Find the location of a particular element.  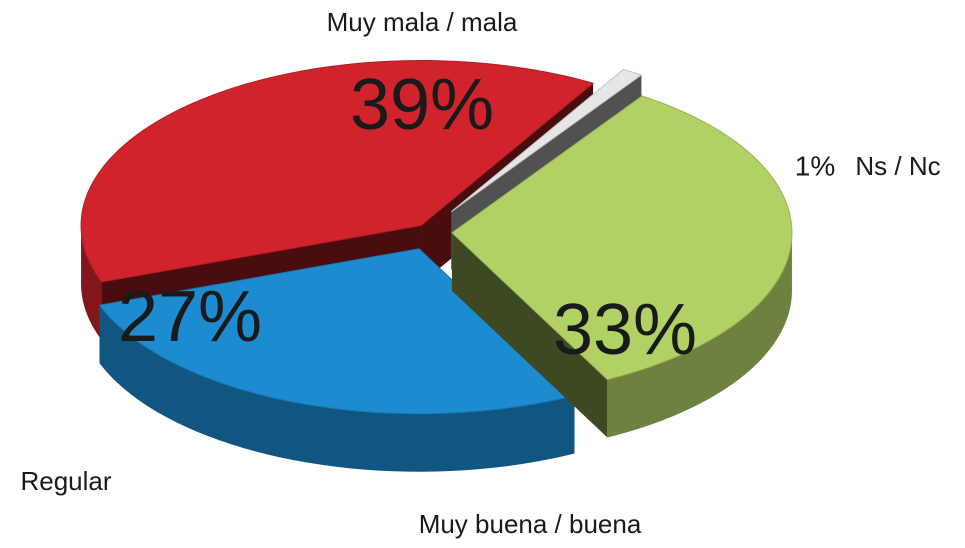

slice-wall is located at coordinates (699, 335).